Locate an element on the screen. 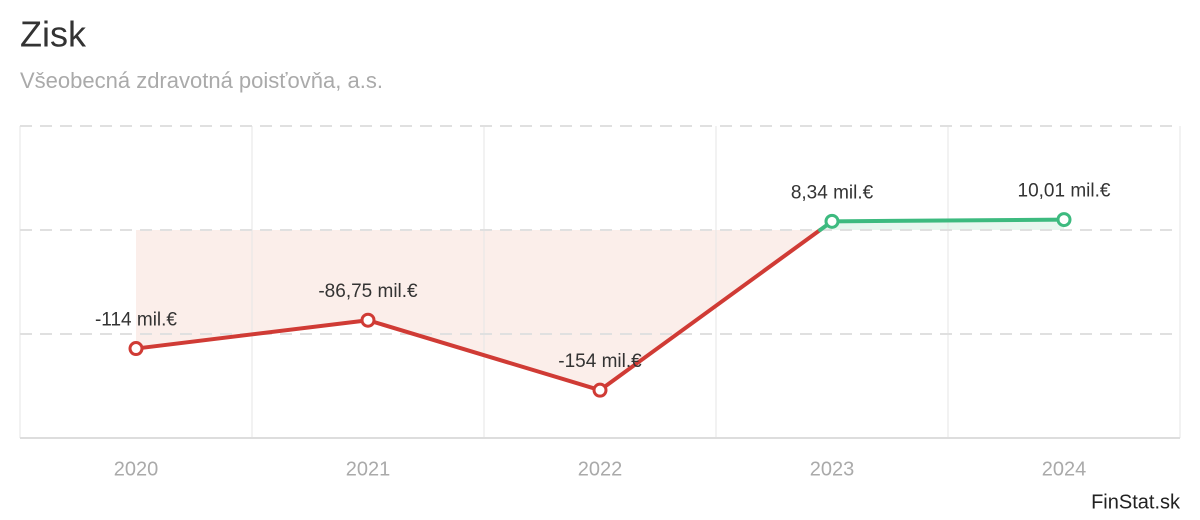 The image size is (1200, 520). source: FinStat.sk is located at coordinates (1136, 502).